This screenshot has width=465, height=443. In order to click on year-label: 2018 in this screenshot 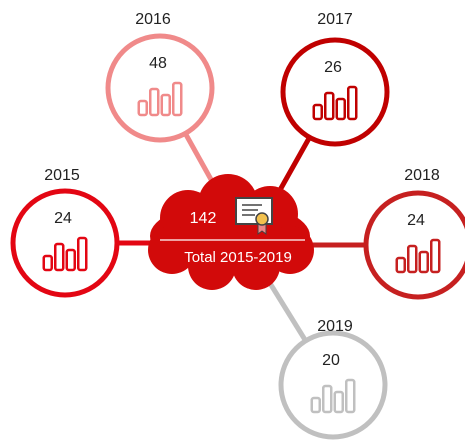, I will do `click(422, 175)`.